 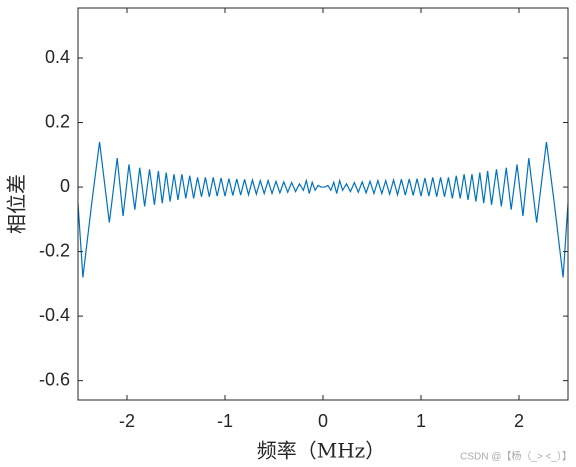 I want to click on y-tick-label: 0.2, so click(x=57, y=121).